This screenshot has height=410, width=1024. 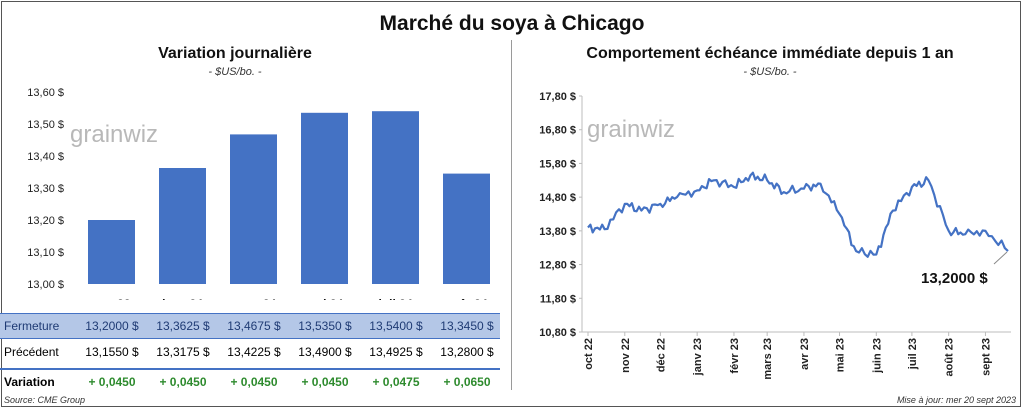 What do you see at coordinates (45, 93) in the screenshot?
I see `bar-y-tick-label: 13,60 $` at bounding box center [45, 93].